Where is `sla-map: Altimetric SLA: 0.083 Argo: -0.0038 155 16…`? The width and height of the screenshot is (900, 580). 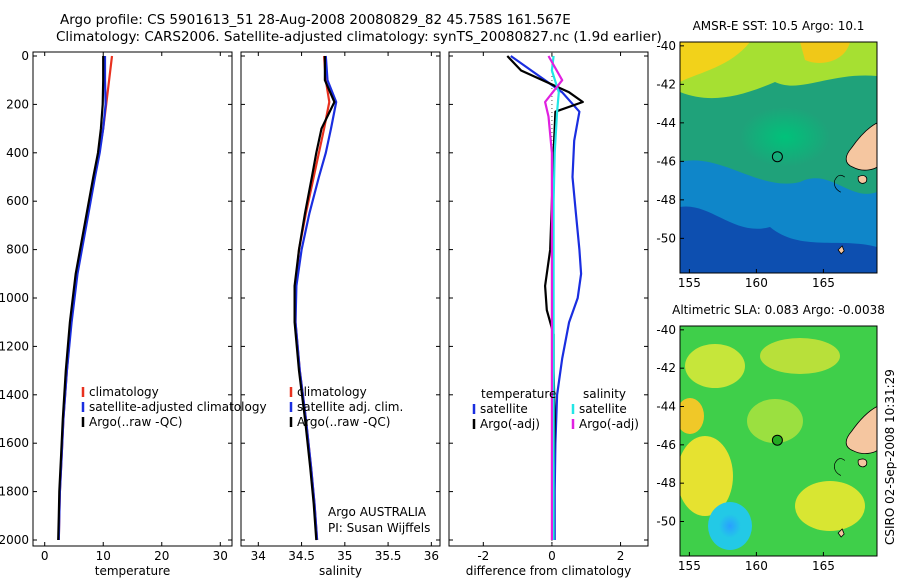
sla-map: Altimetric SLA: 0.083 Argo: -0.0038 155 16… is located at coordinates (770, 438).